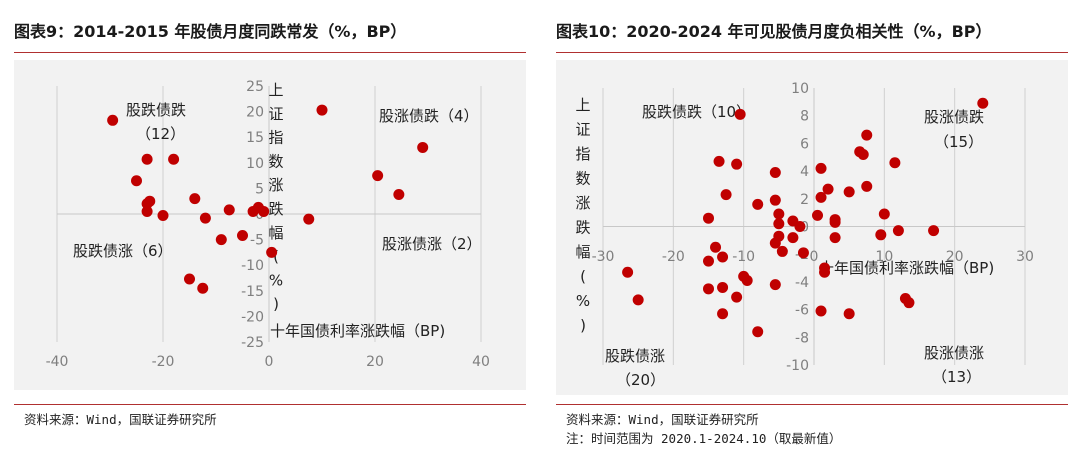  What do you see at coordinates (270, 404) in the screenshot?
I see `left-bottom-rule` at bounding box center [270, 404].